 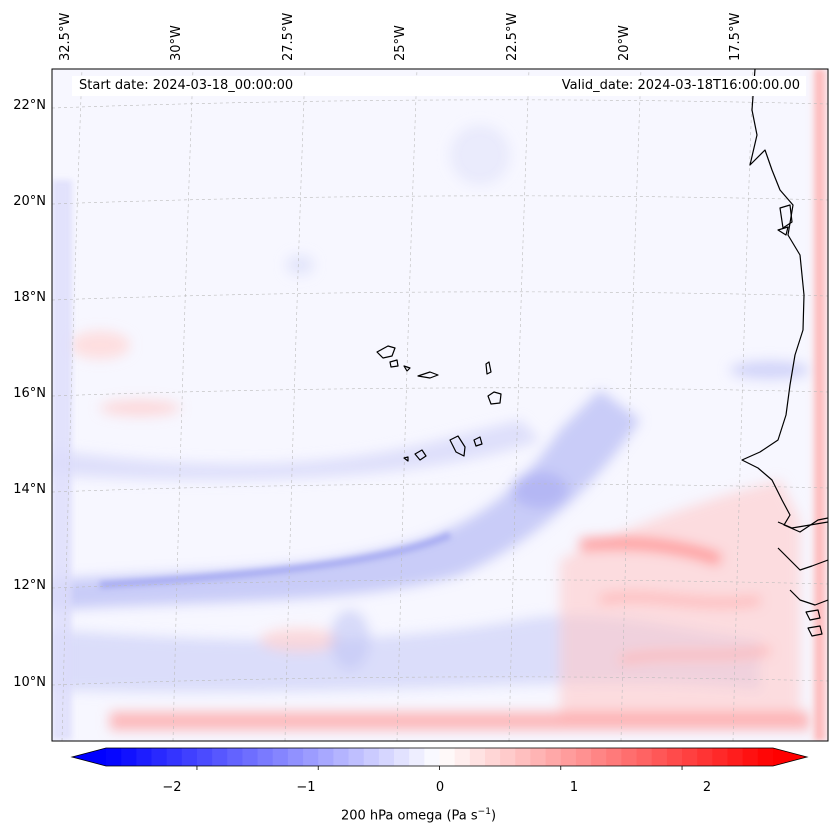 What do you see at coordinates (813, 615) in the screenshot?
I see `coastal-island-a` at bounding box center [813, 615].